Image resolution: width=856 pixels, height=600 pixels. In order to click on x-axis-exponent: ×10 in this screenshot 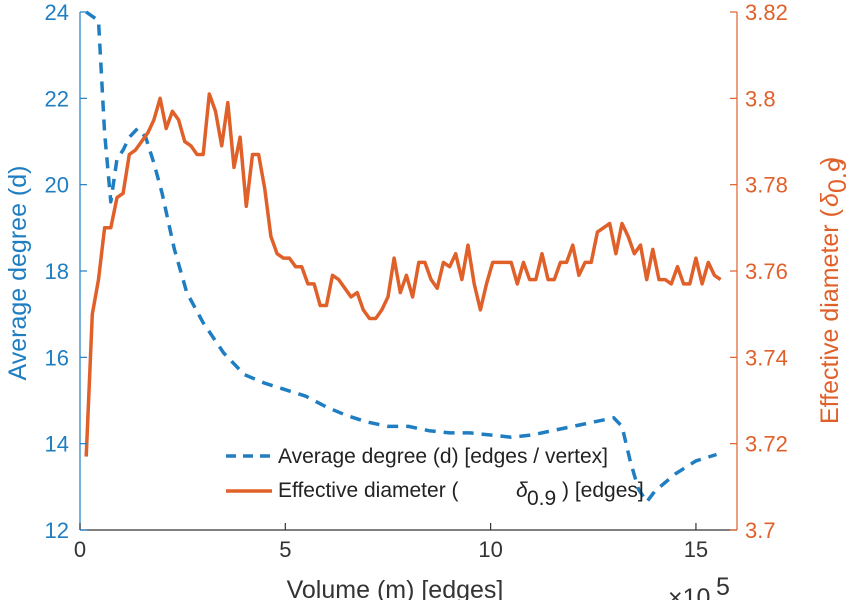, I will do `click(689, 592)`.